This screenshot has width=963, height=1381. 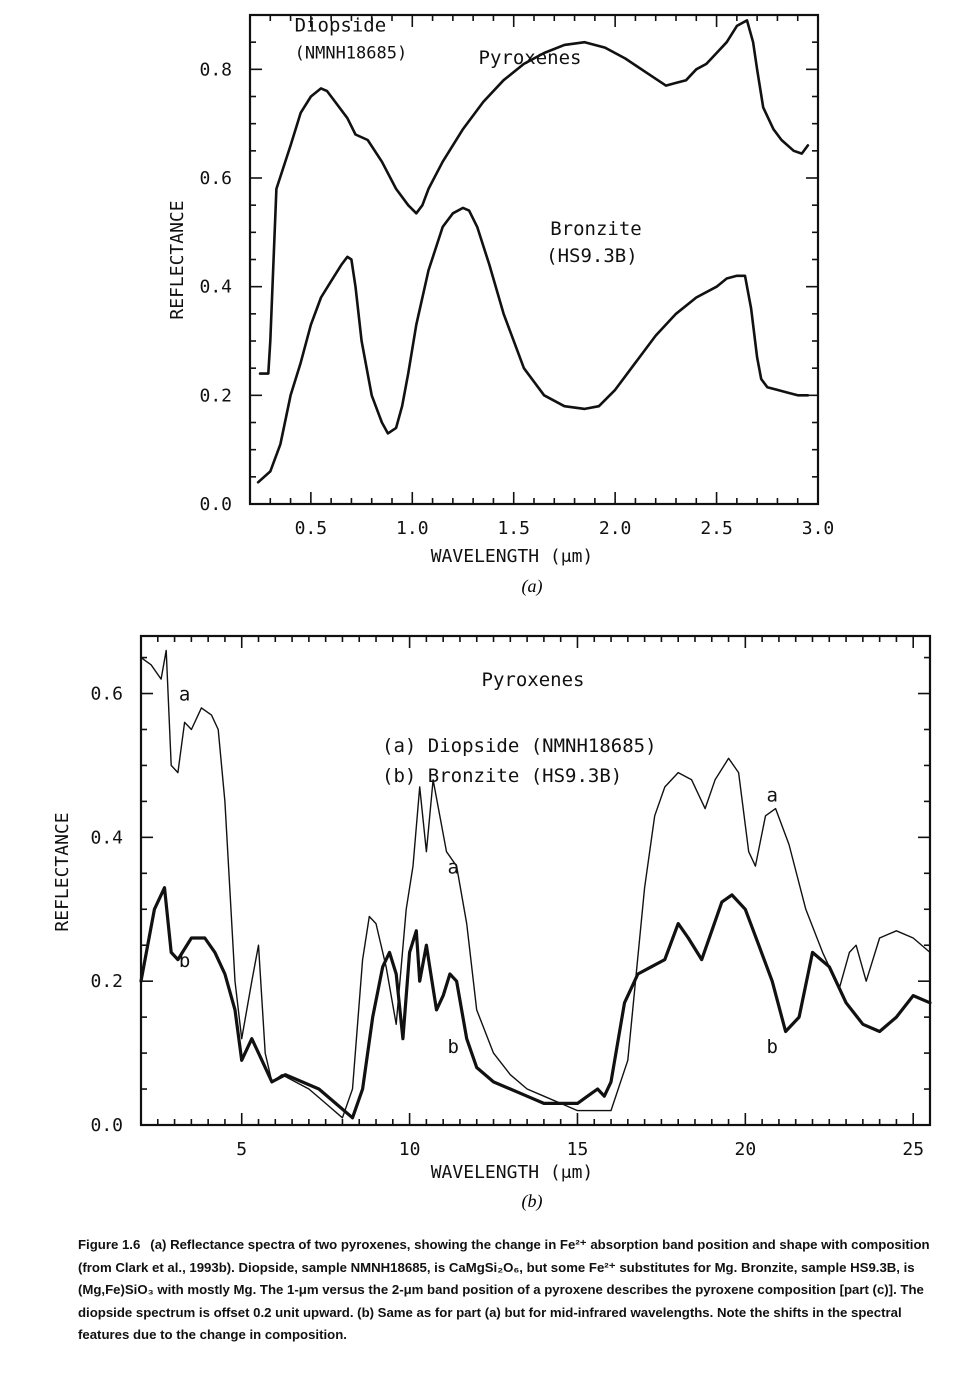 I want to click on caption-label: Figure 1.6, so click(x=109, y=1244).